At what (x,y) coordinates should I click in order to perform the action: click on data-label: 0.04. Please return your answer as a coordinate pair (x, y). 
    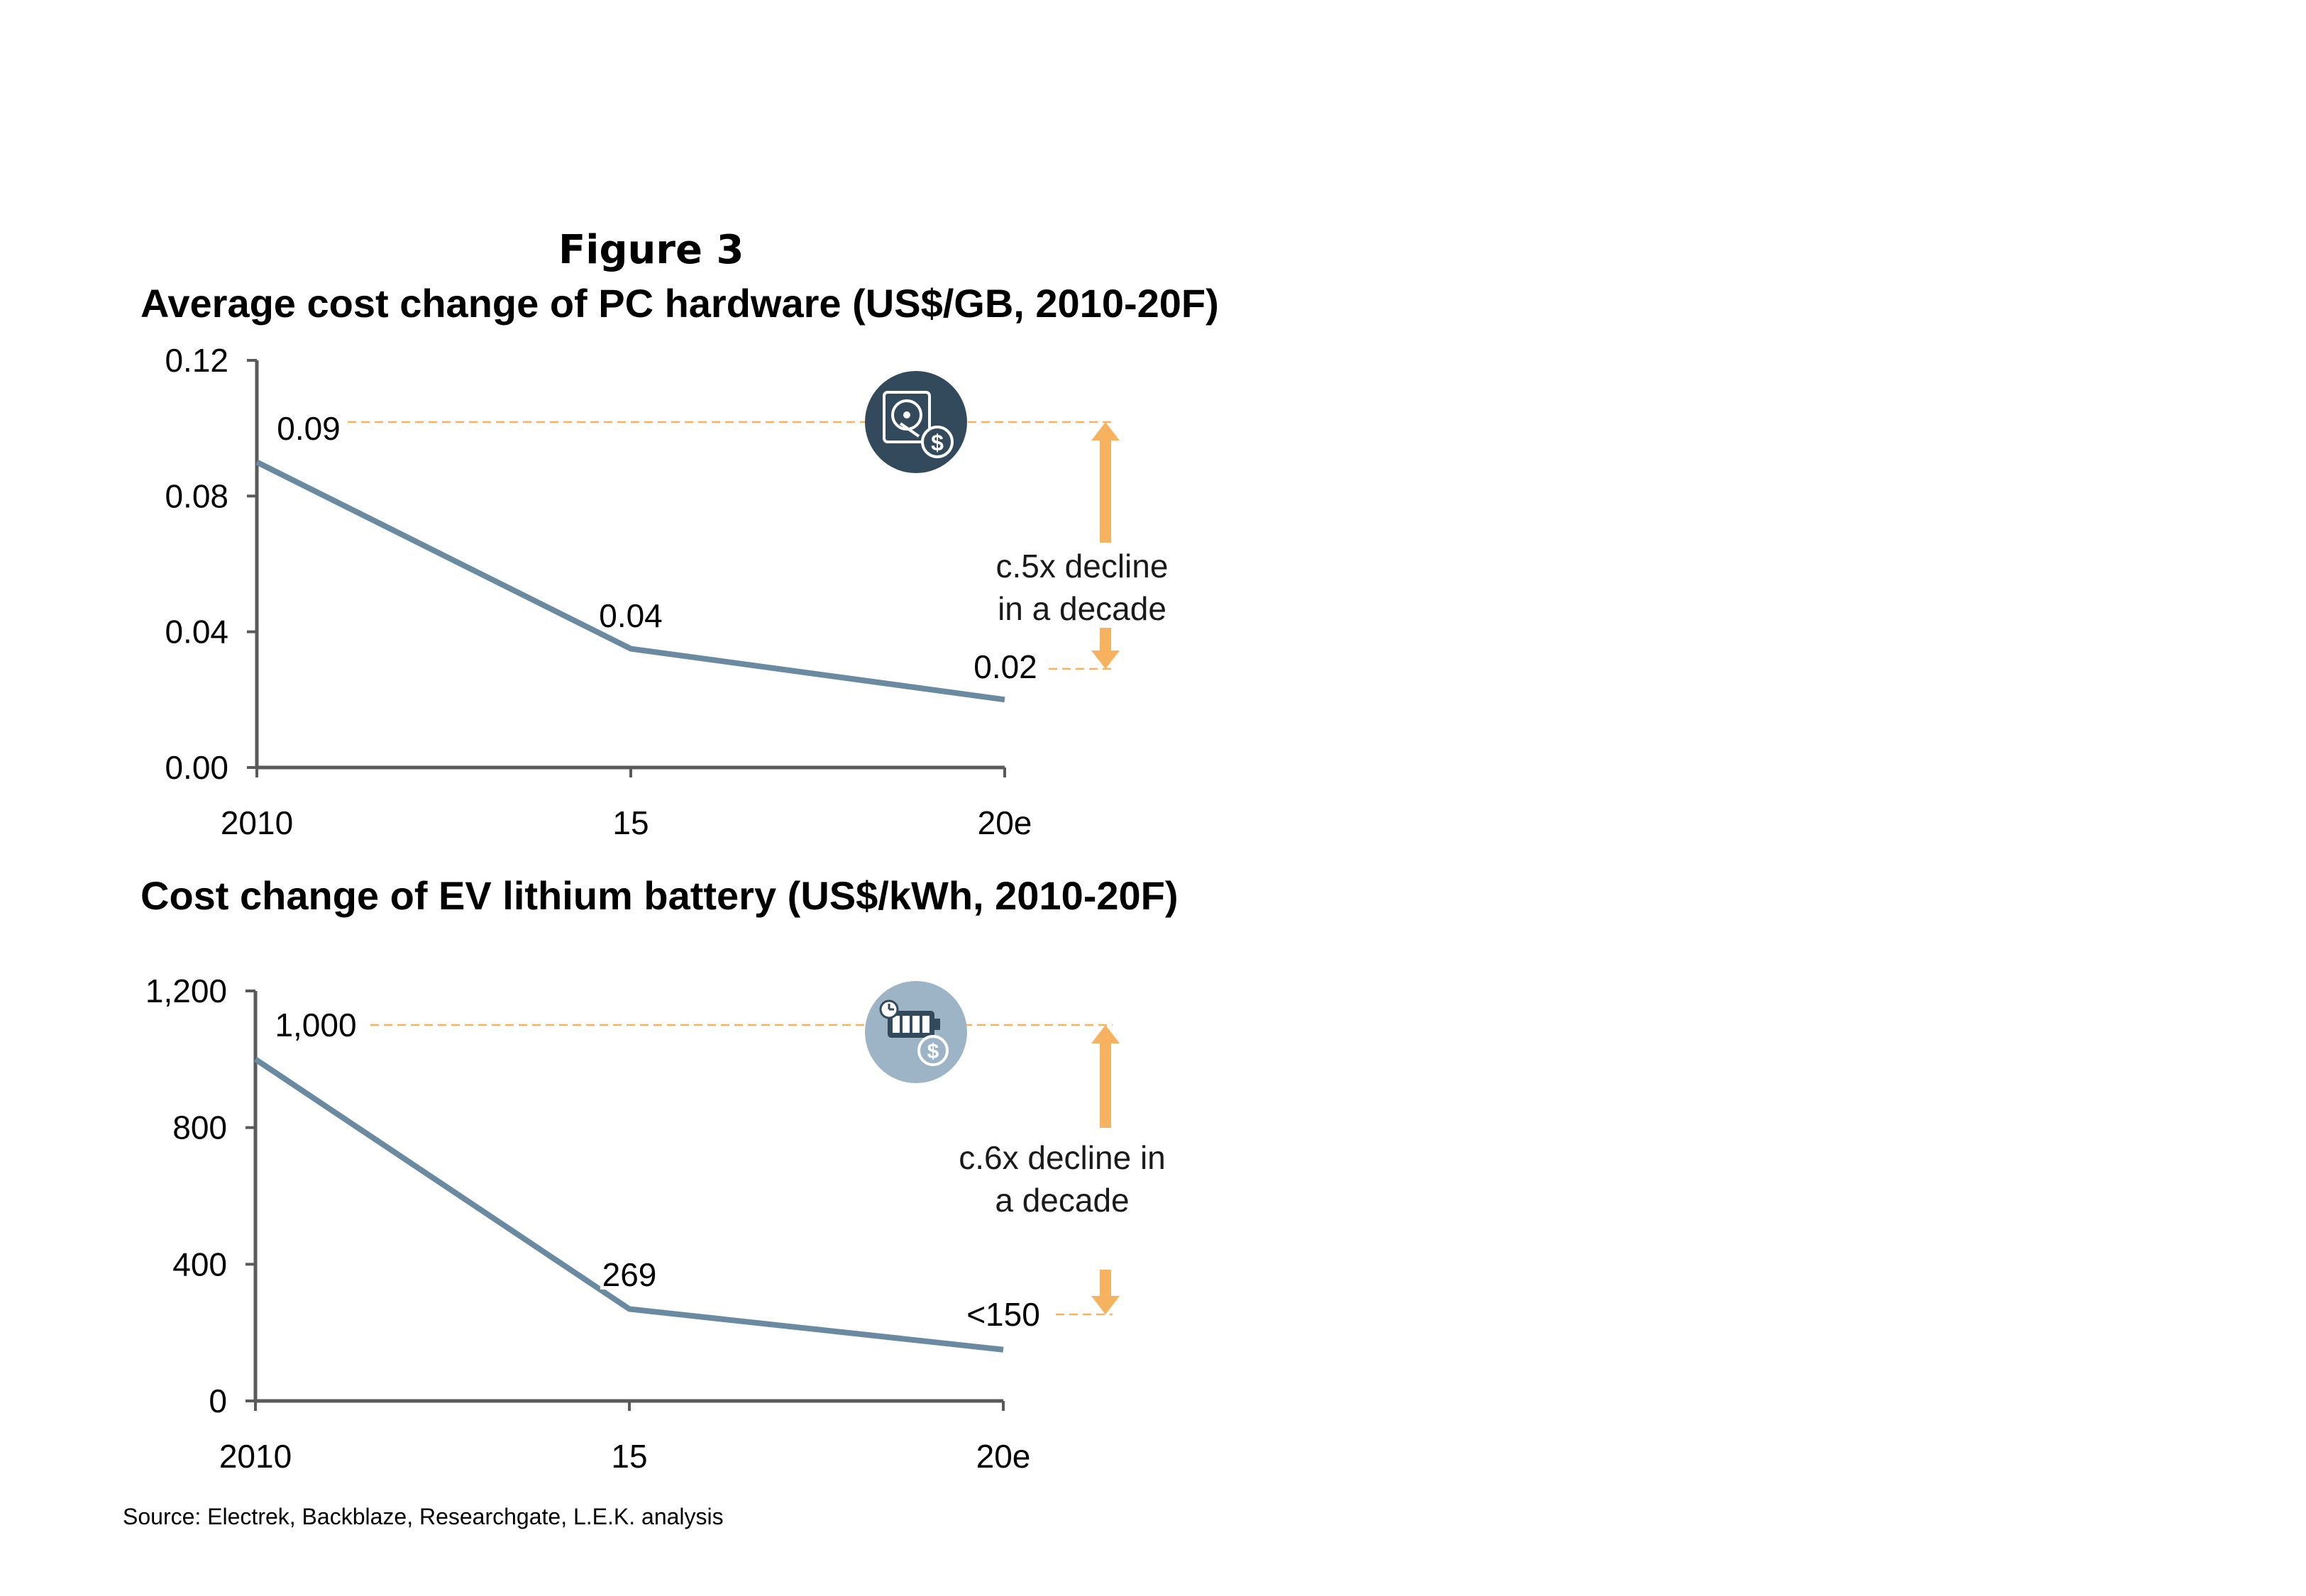
    Looking at the image, I should click on (631, 616).